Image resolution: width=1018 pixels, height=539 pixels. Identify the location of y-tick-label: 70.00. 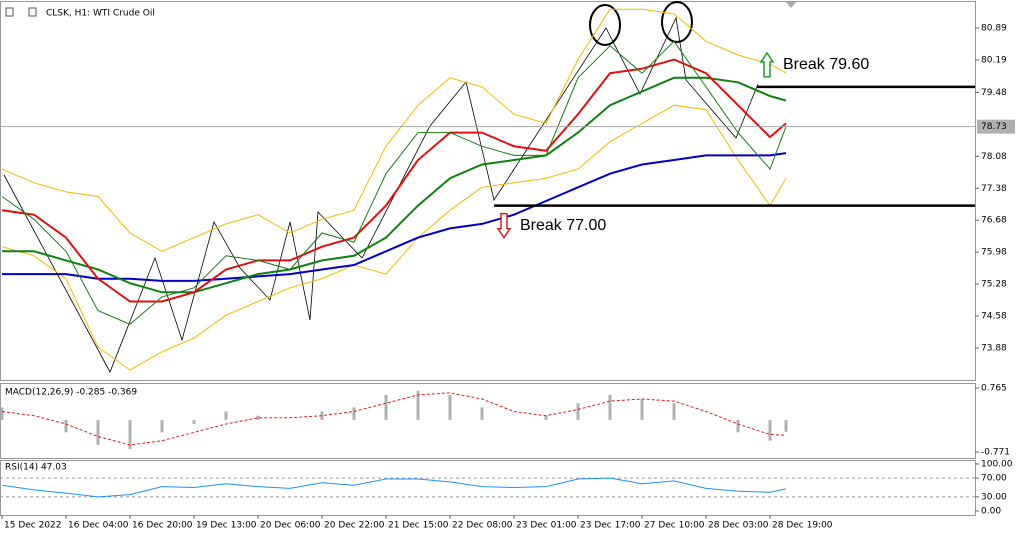
(994, 479).